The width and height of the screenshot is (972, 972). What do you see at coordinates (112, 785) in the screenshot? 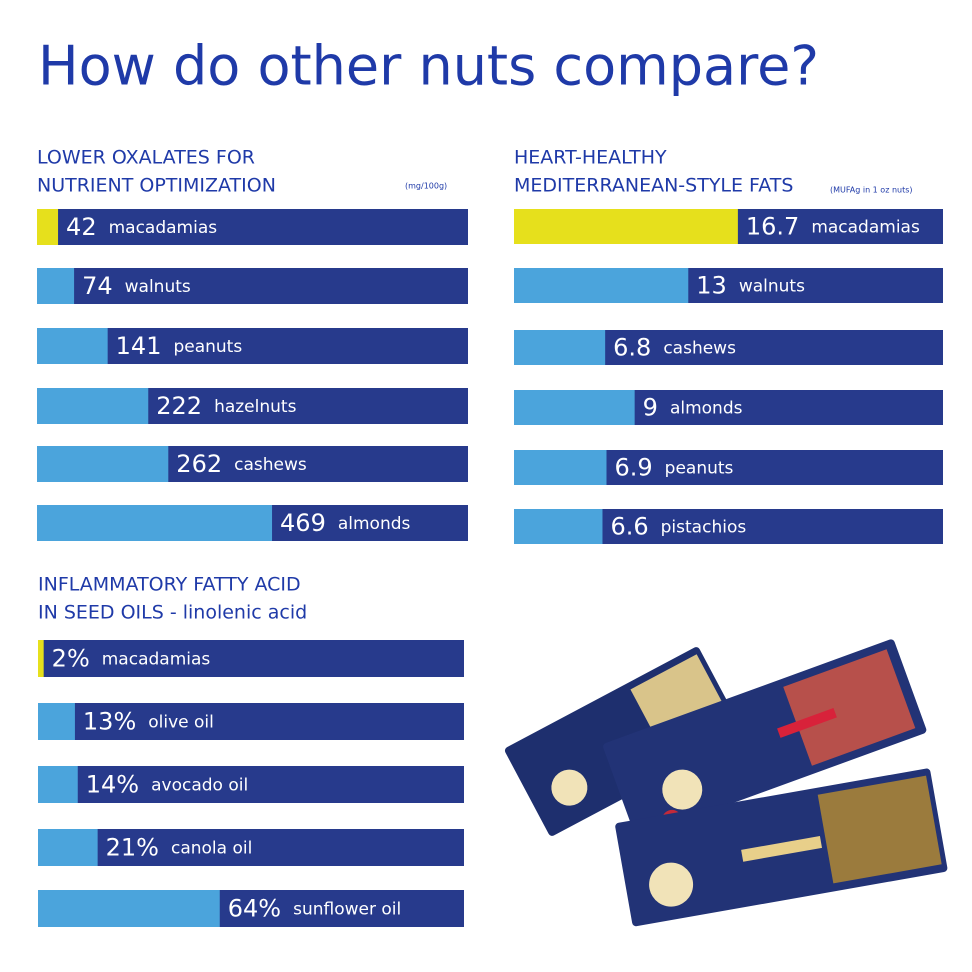
I see `value-label: 14%` at bounding box center [112, 785].